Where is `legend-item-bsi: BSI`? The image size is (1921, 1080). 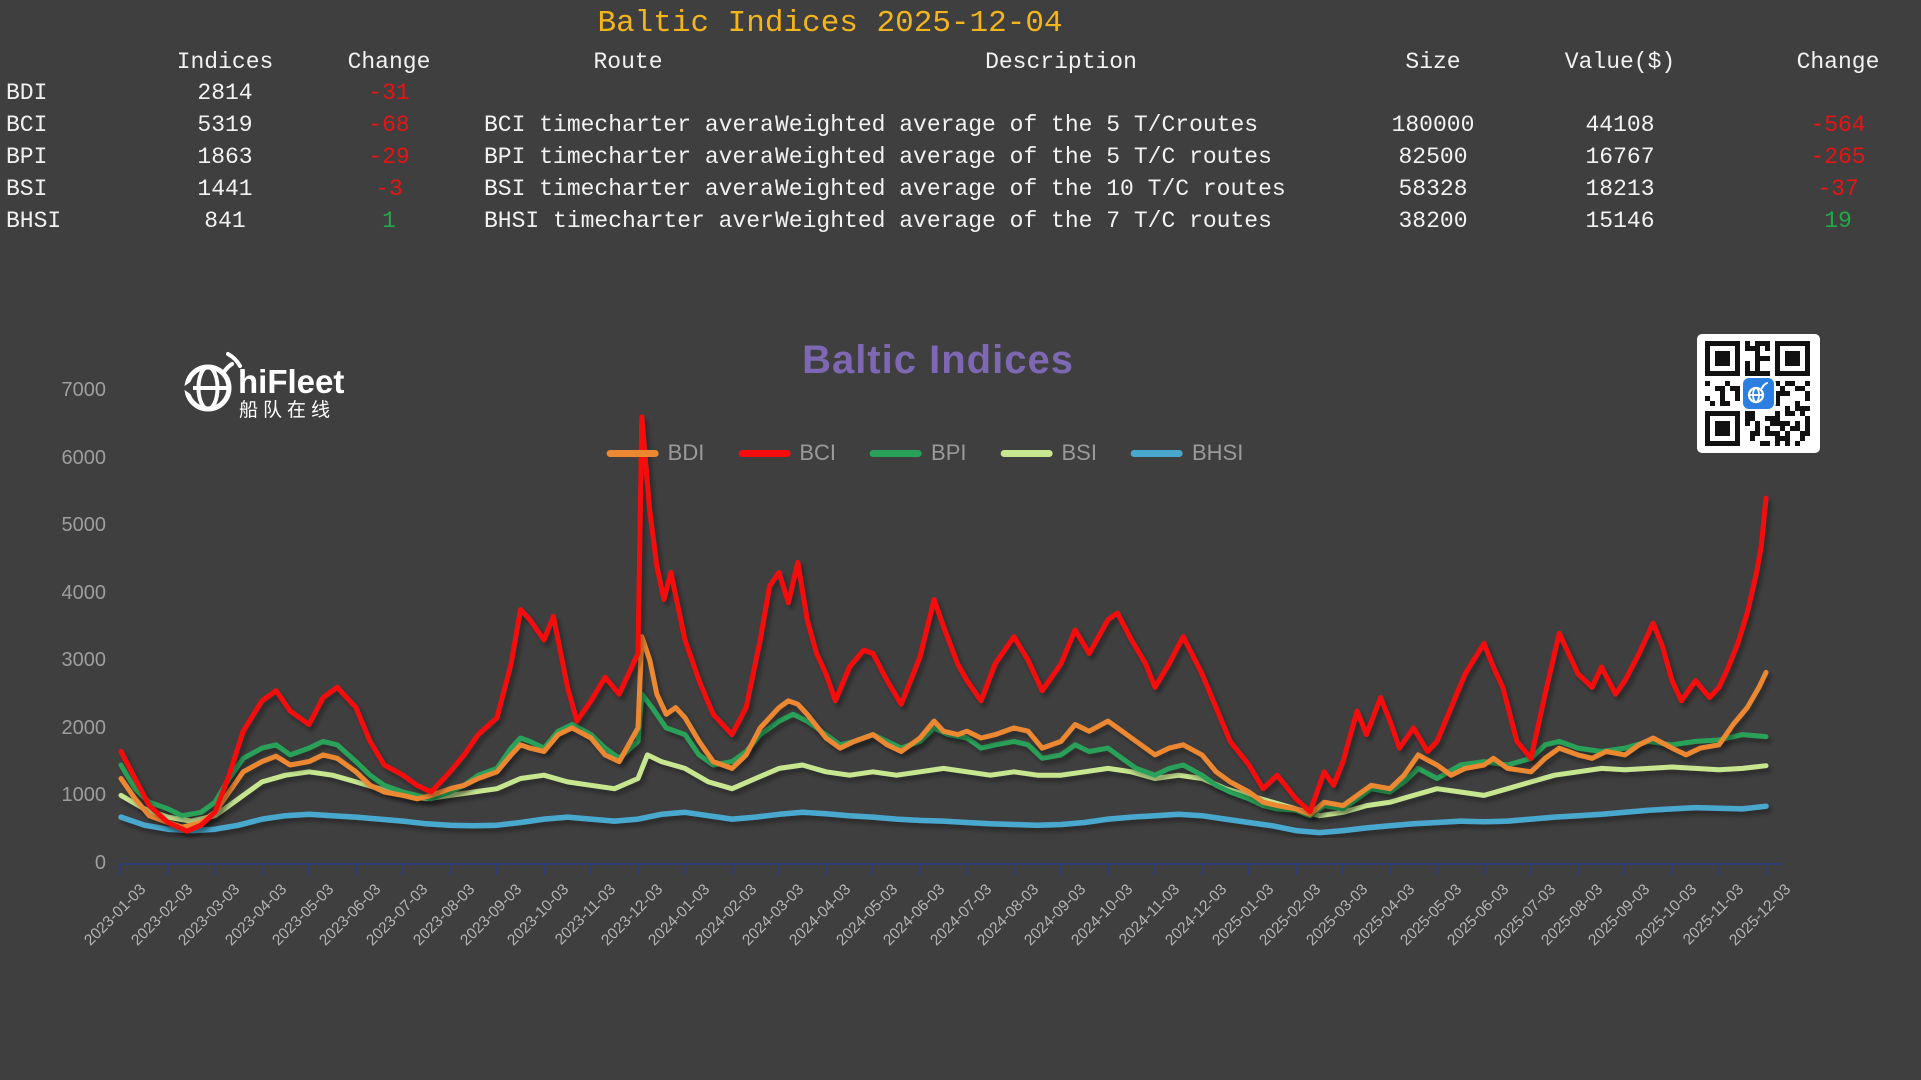
legend-item-bsi: BSI is located at coordinates (1048, 453).